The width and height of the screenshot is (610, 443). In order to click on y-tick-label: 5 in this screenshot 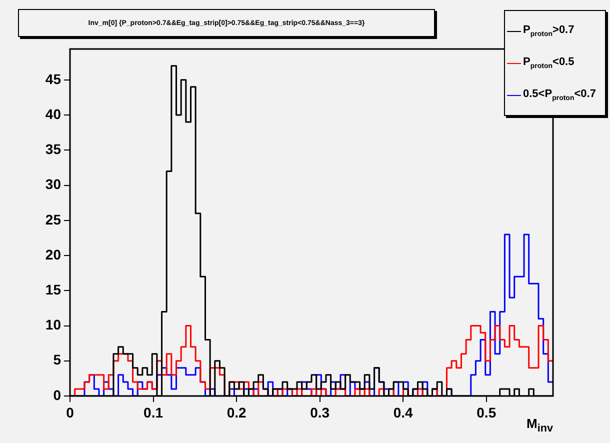, I will do `click(57, 360)`.